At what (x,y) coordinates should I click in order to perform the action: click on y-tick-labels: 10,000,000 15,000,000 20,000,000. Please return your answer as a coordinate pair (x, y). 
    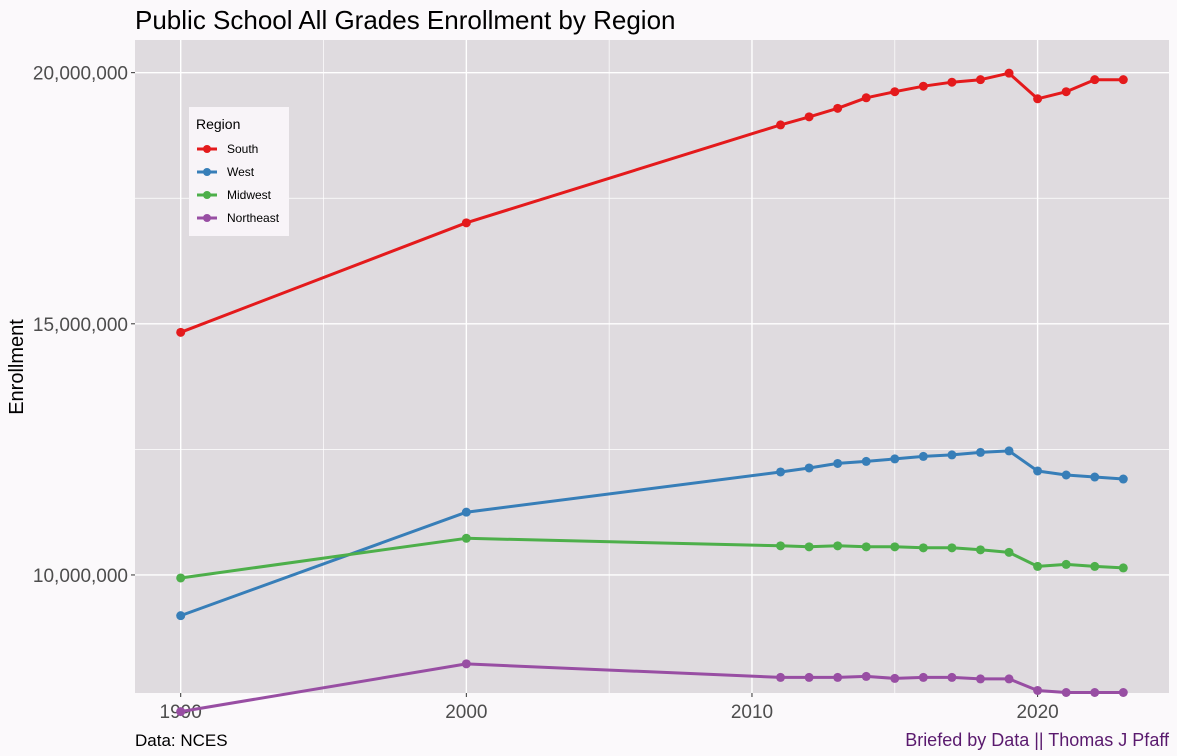
    Looking at the image, I should click on (84, 325).